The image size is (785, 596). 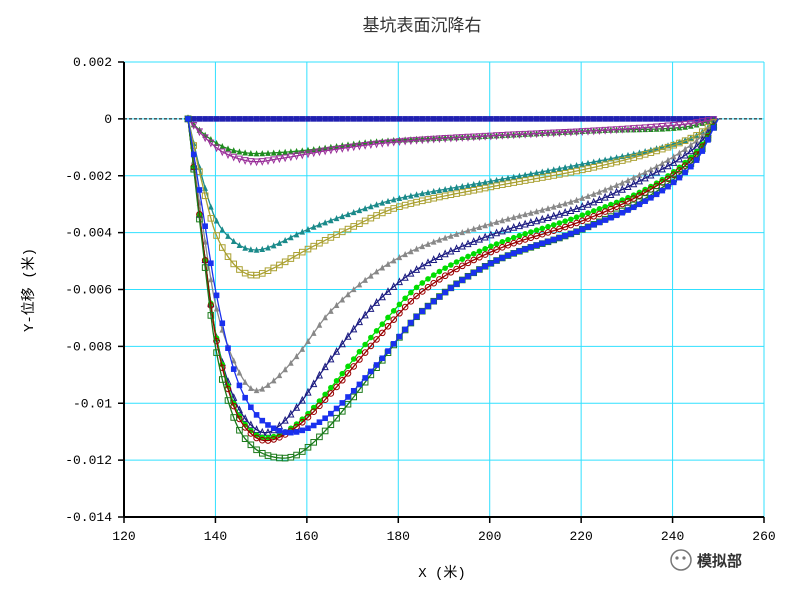 I want to click on x-tick-label: 220, so click(x=580, y=536).